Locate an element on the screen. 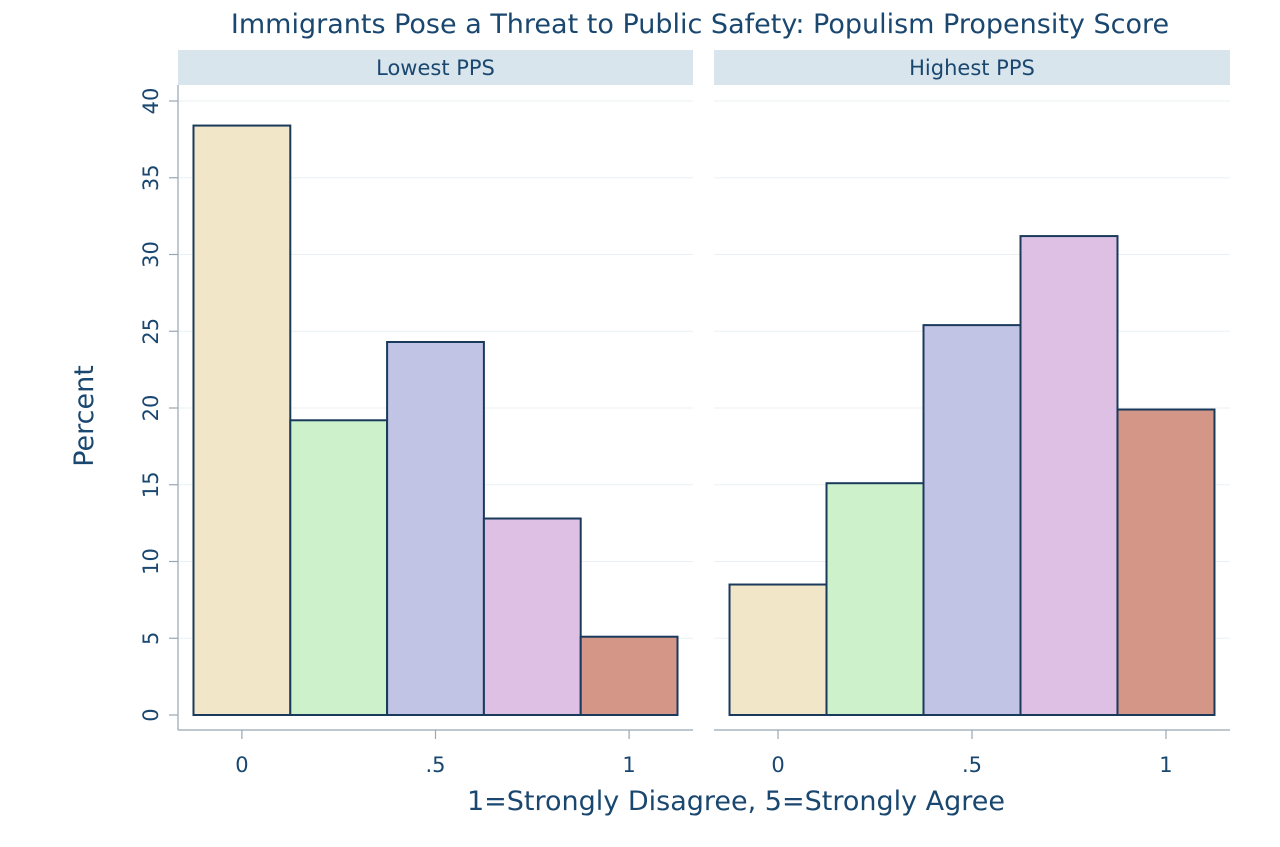 The height and width of the screenshot is (847, 1280). y-tick-label: 15 is located at coordinates (151, 484).